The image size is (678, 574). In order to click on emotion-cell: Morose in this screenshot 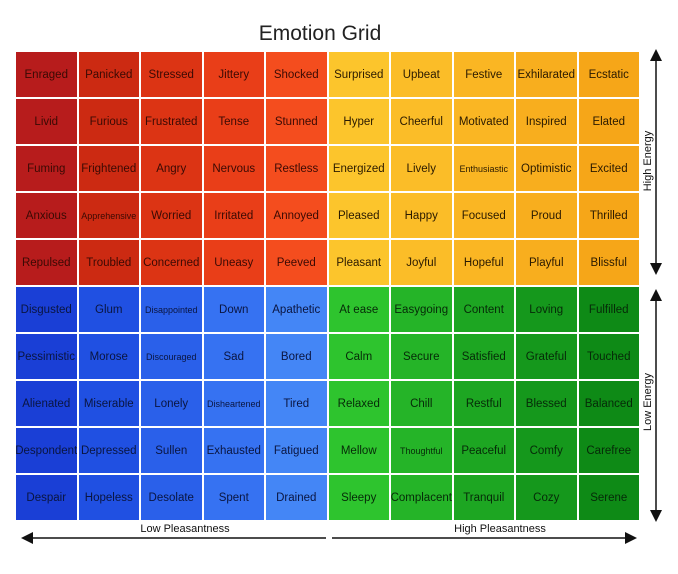, I will do `click(108, 356)`.